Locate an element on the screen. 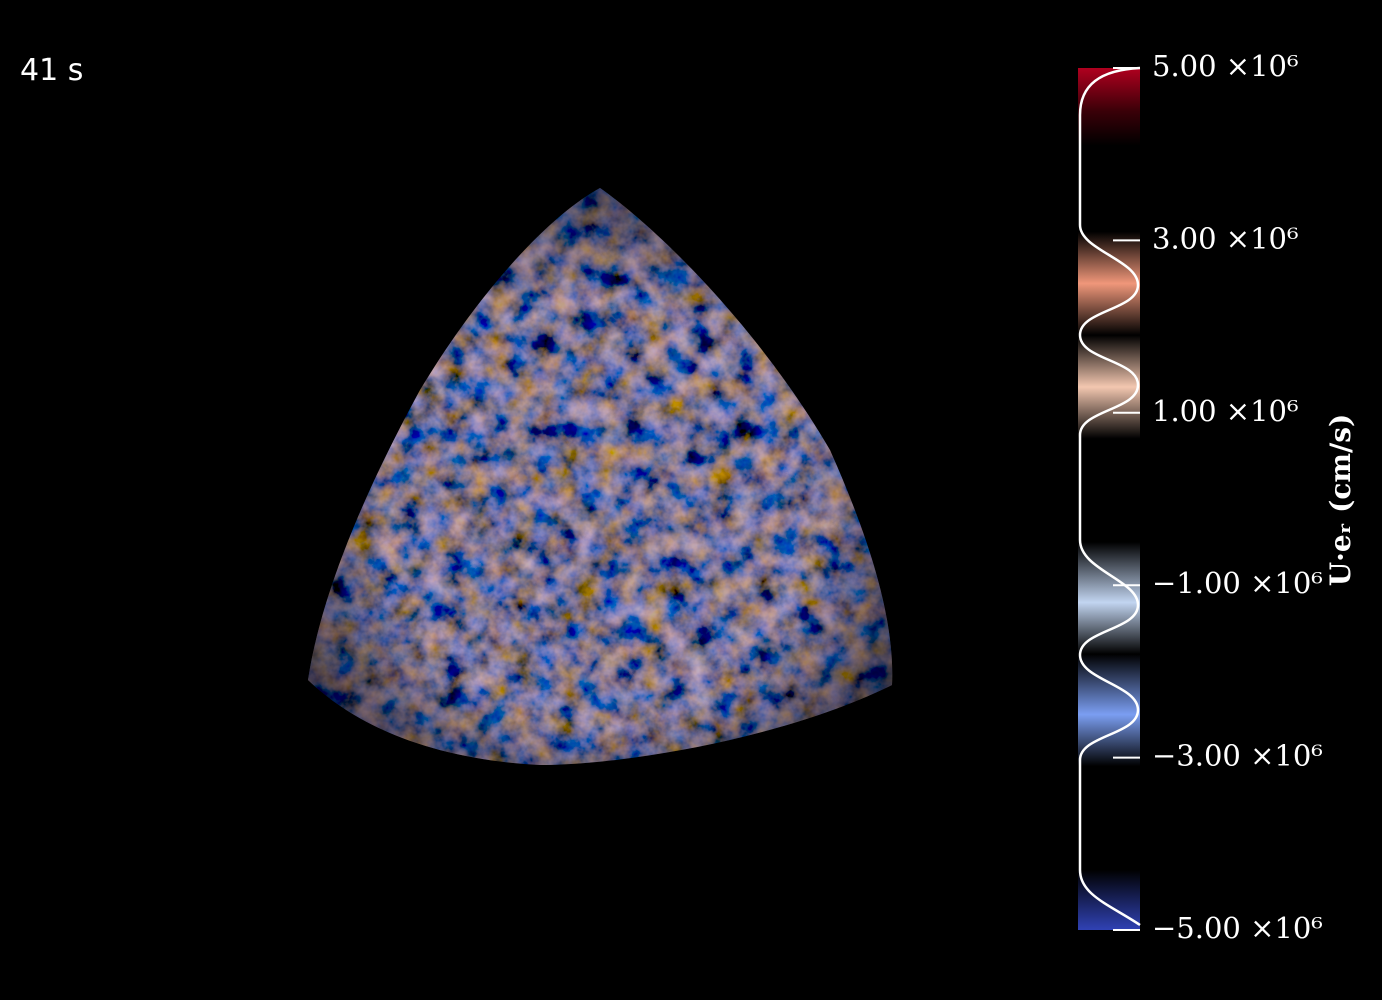 Image resolution: width=1382 pixels, height=1000 pixels. tick-label: 3.00 ×10⁶ is located at coordinates (1225, 238).